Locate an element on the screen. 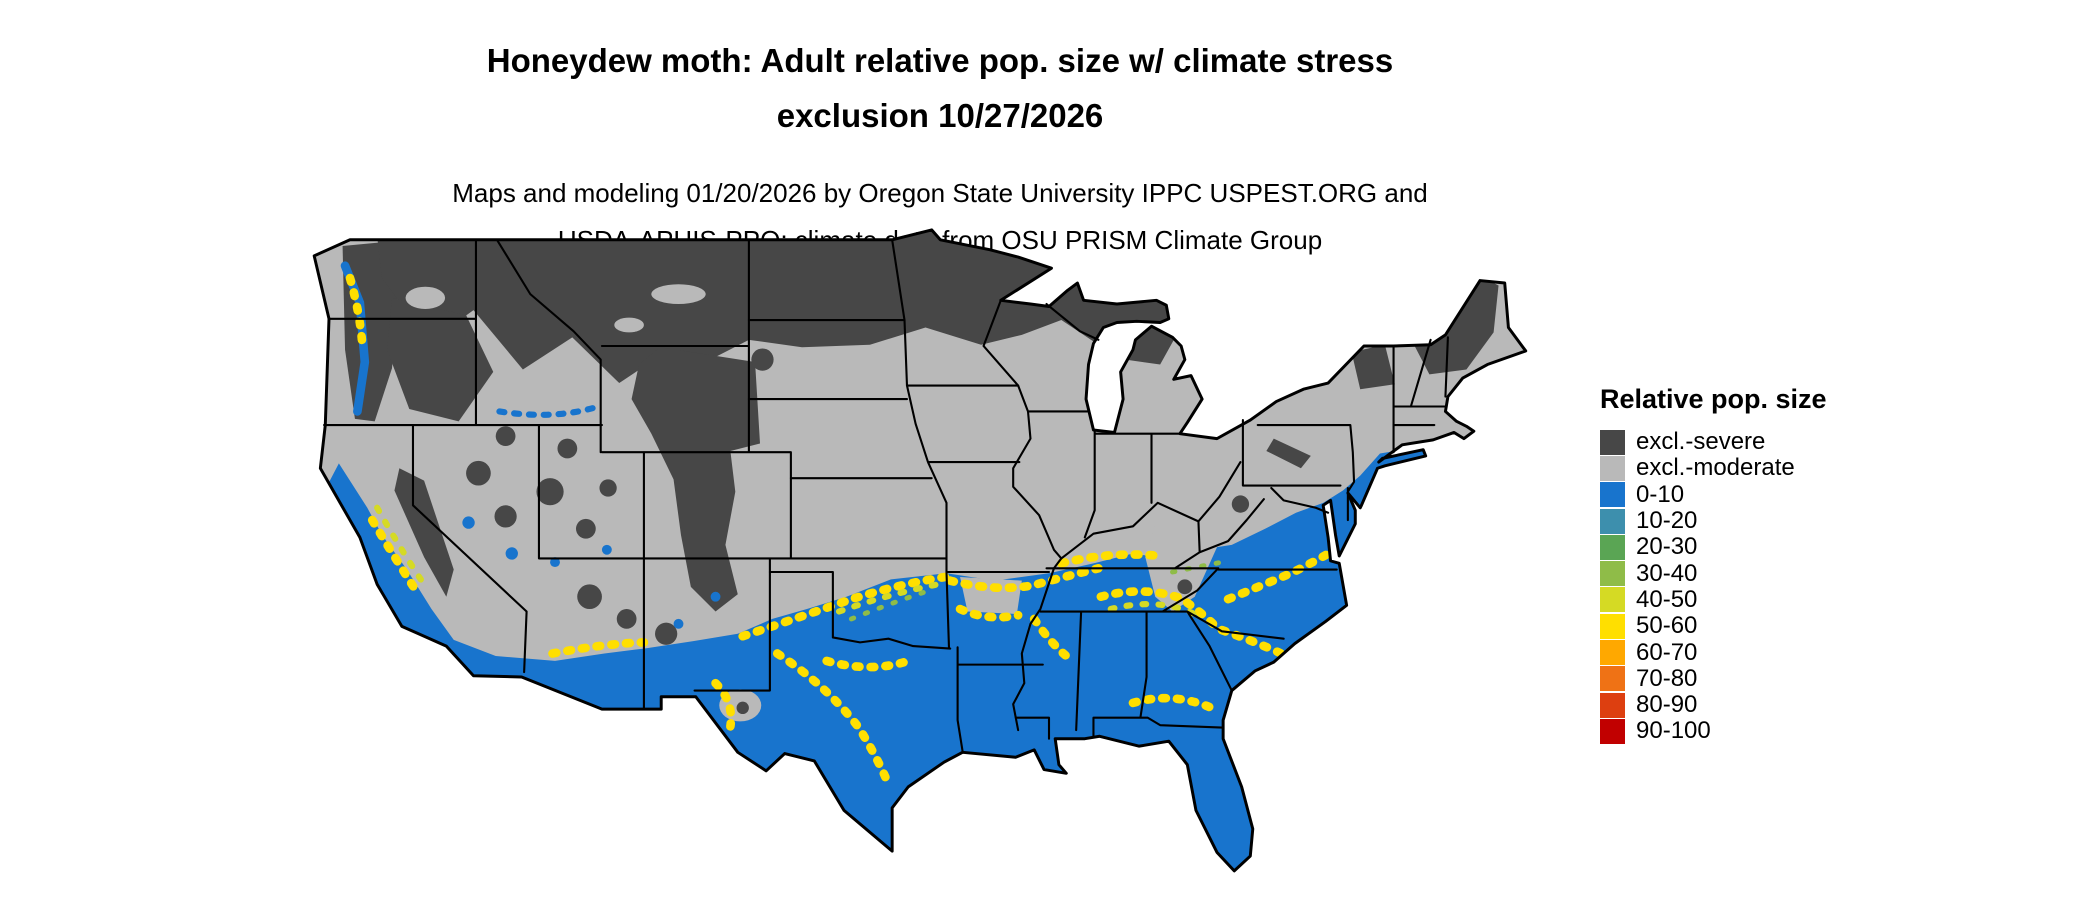  legend-label: excl.-moderate is located at coordinates (1715, 468).